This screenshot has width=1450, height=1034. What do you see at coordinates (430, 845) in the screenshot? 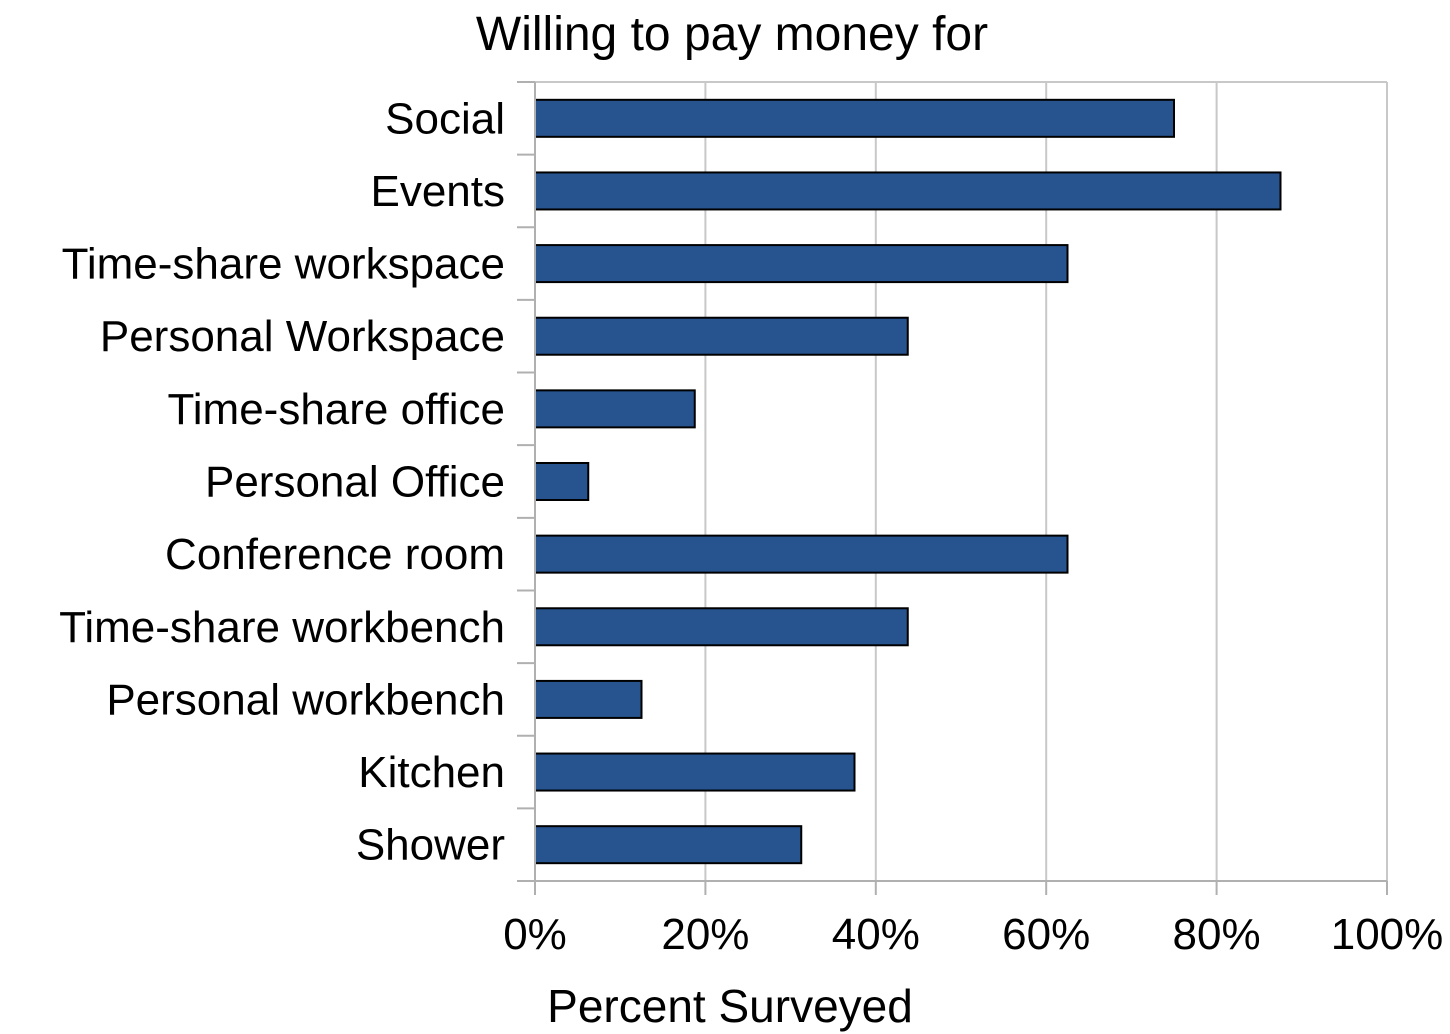
I see `category-label-shower: Shower` at bounding box center [430, 845].